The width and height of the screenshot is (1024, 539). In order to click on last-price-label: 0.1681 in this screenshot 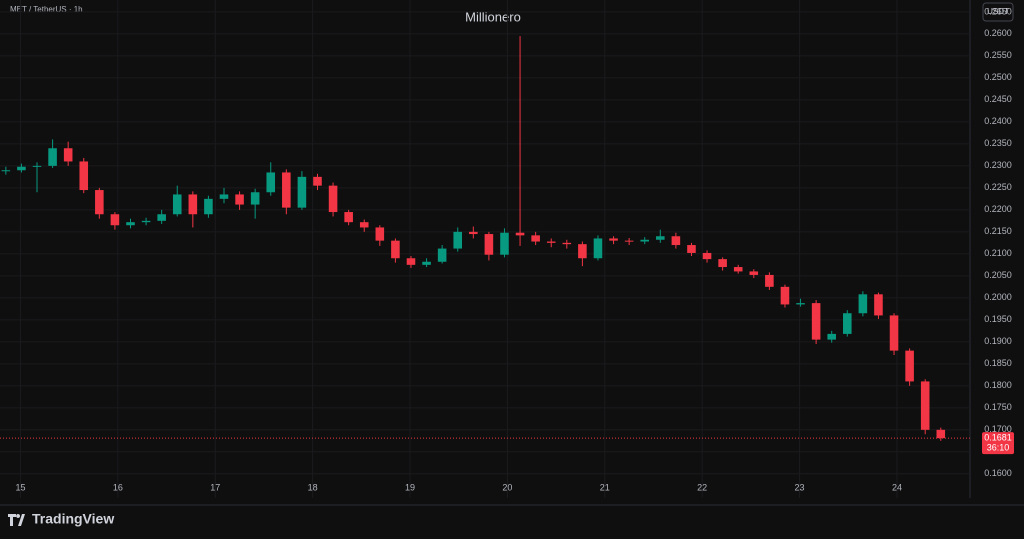, I will do `click(998, 438)`.